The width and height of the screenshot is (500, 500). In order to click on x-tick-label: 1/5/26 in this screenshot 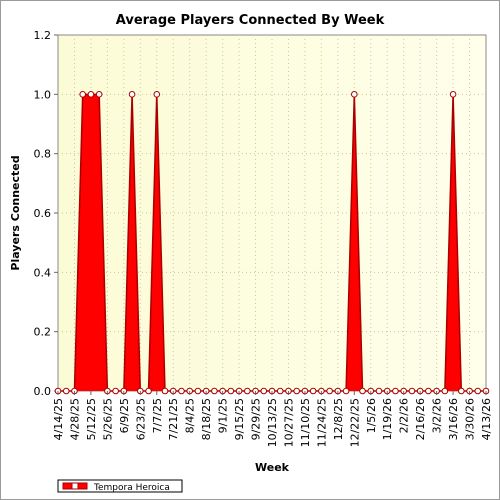, I will do `click(371, 415)`.